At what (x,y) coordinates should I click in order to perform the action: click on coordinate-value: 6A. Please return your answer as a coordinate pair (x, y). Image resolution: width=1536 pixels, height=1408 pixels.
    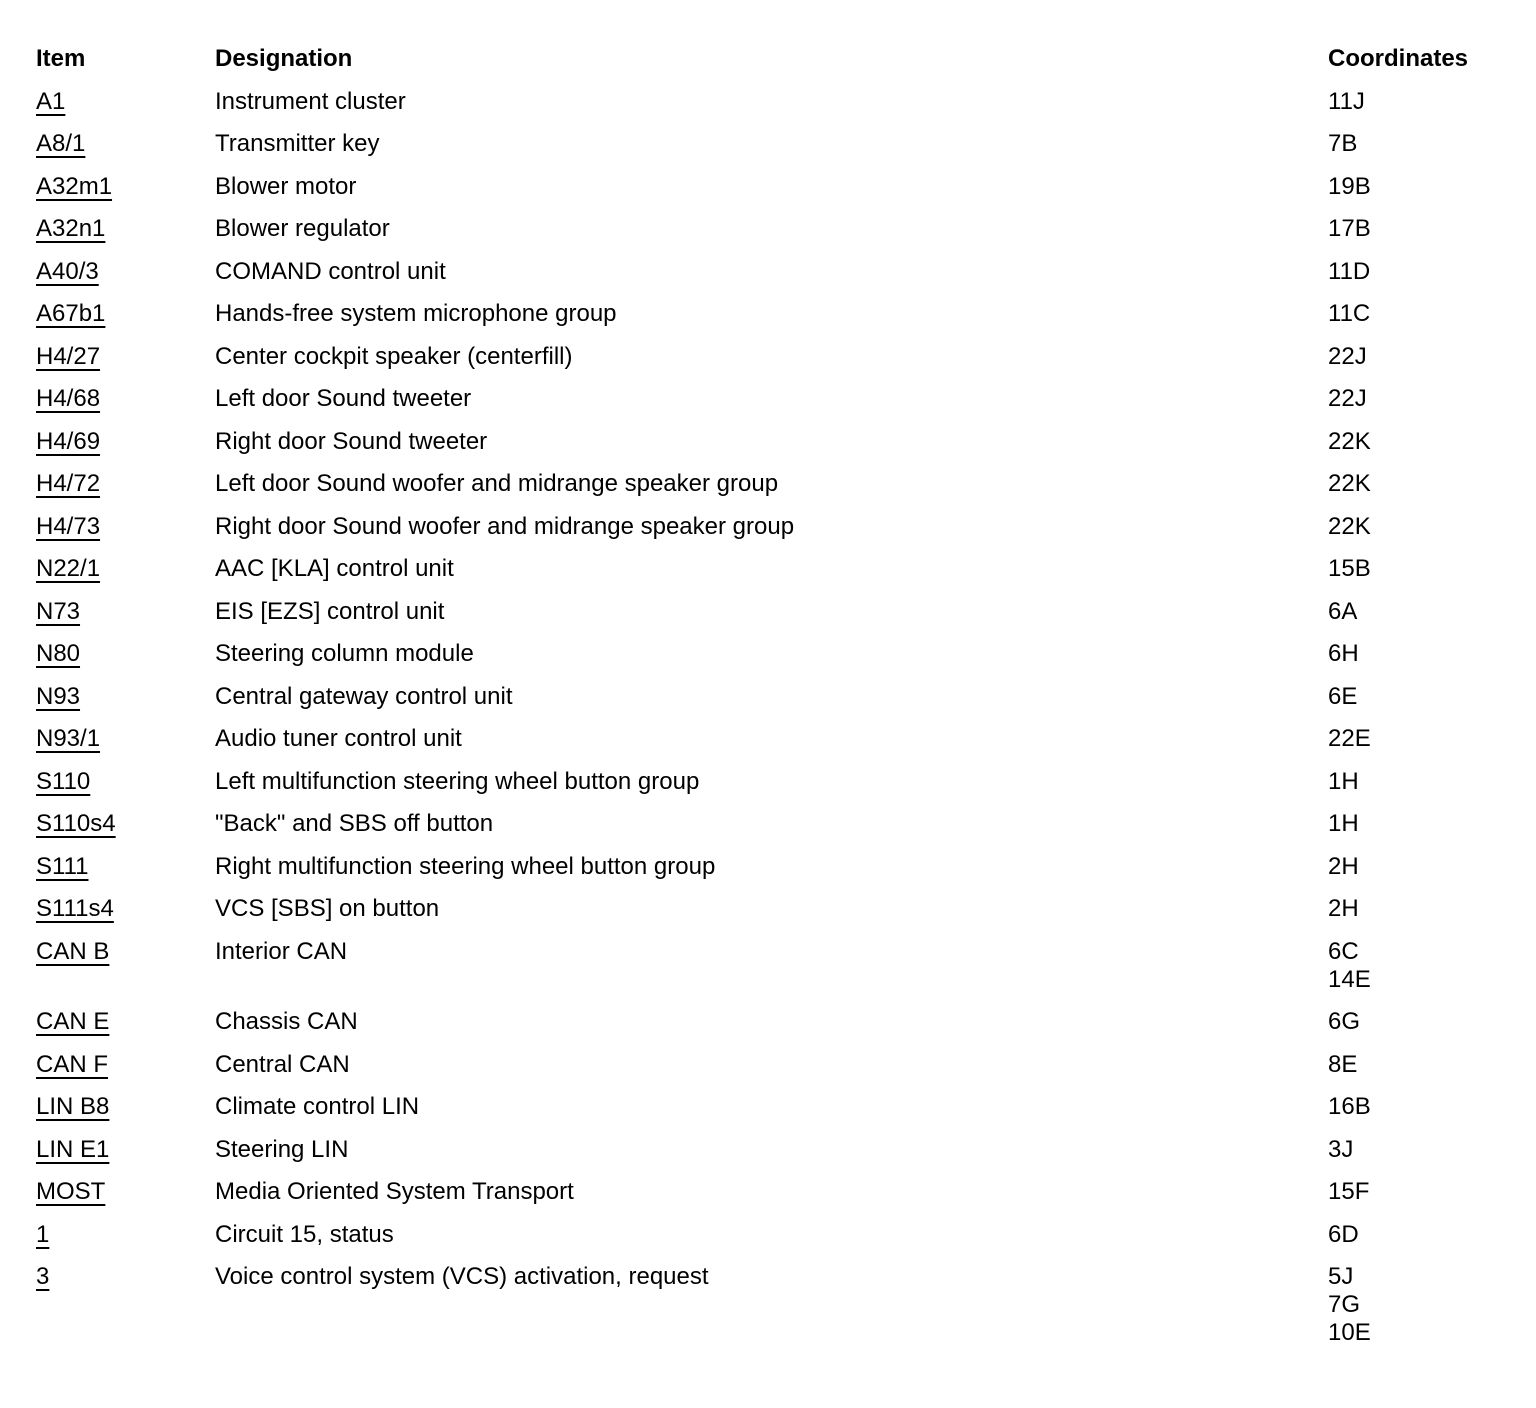
    Looking at the image, I should click on (1343, 611).